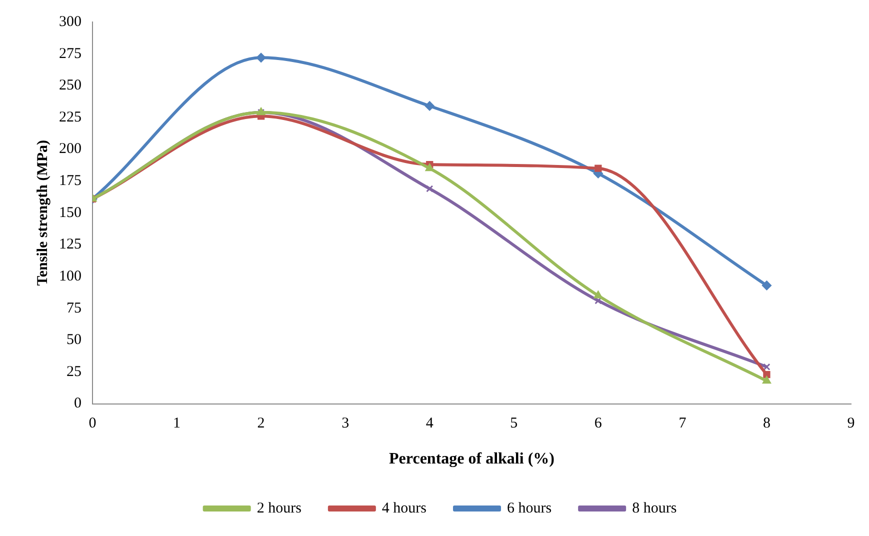 This screenshot has height=536, width=869. Describe the element at coordinates (471, 459) in the screenshot. I see `x-axis-title: Percentage of alkali (%)` at that location.